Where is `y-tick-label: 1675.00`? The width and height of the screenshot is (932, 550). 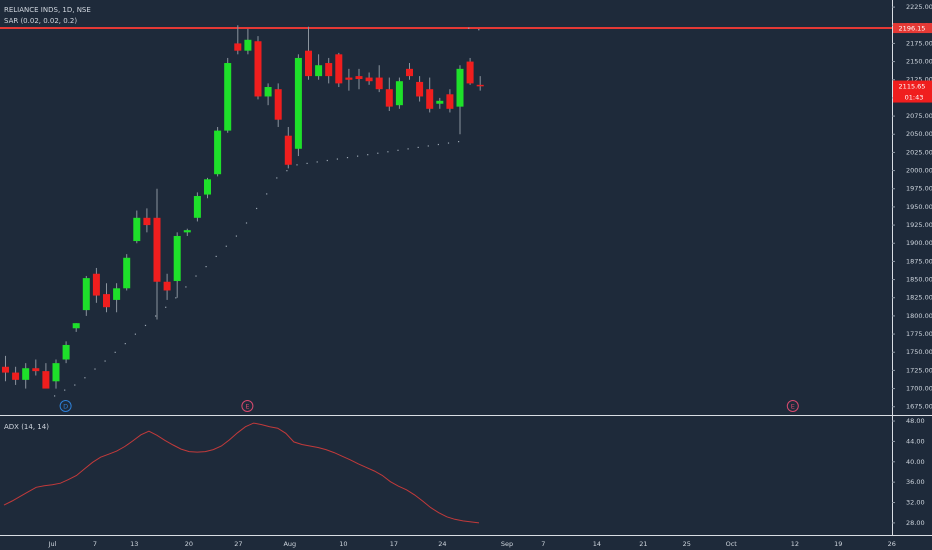 y-tick-label: 1675.00 is located at coordinates (919, 407).